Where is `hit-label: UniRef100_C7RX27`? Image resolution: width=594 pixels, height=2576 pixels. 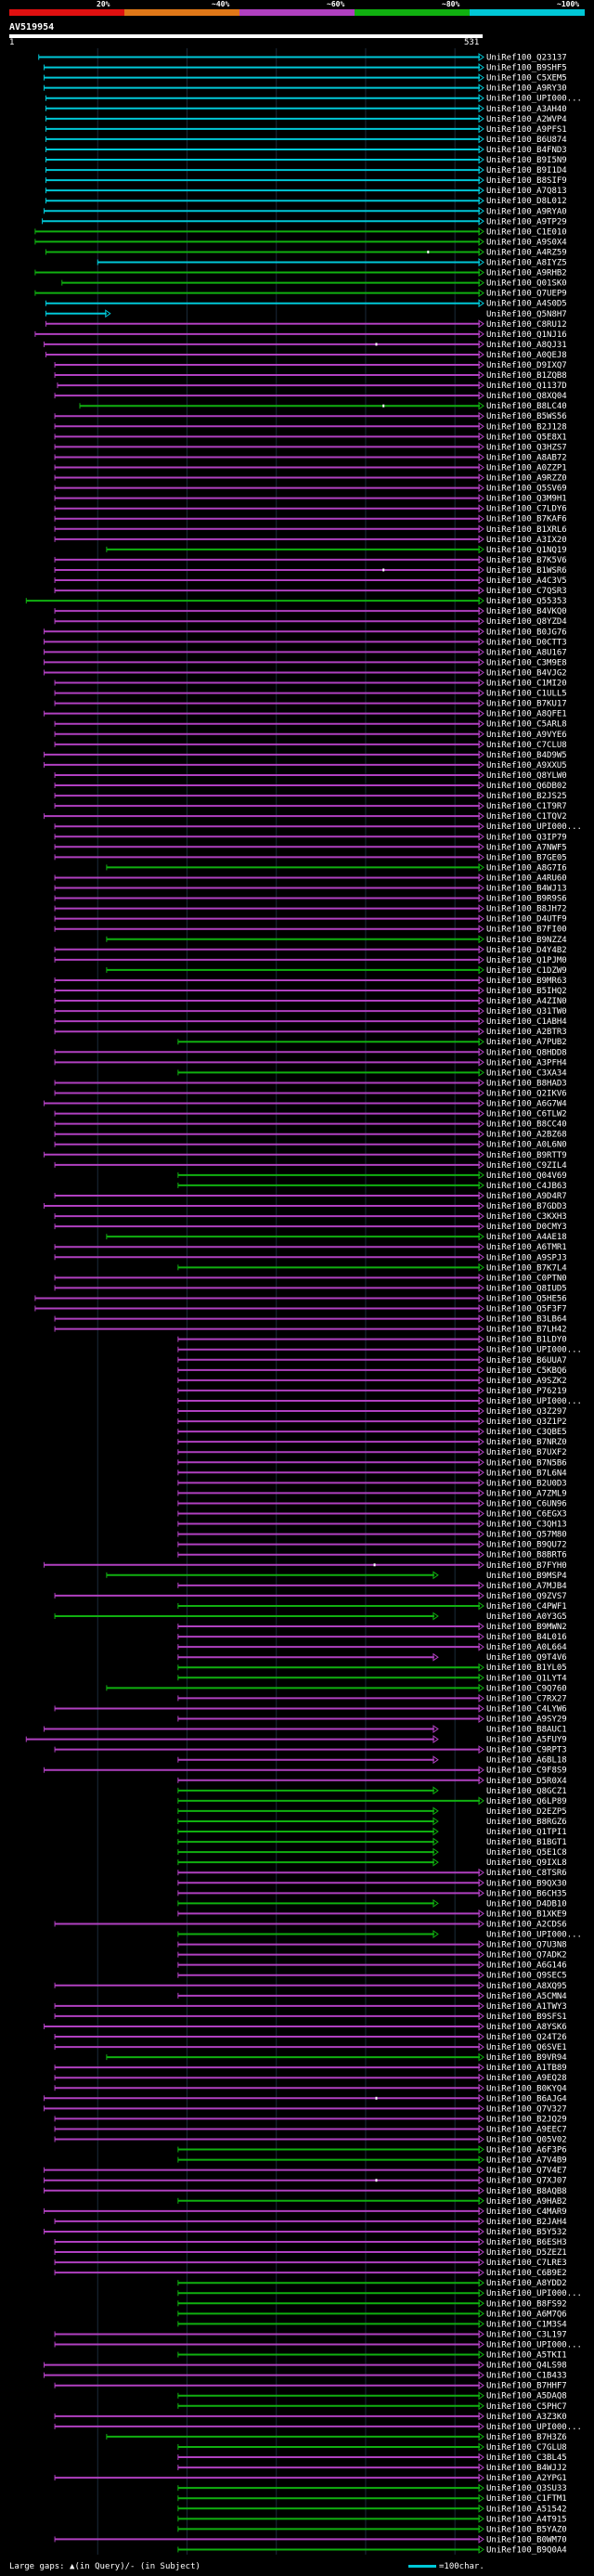
hit-label: UniRef100_C7RX27 is located at coordinates (526, 1698).